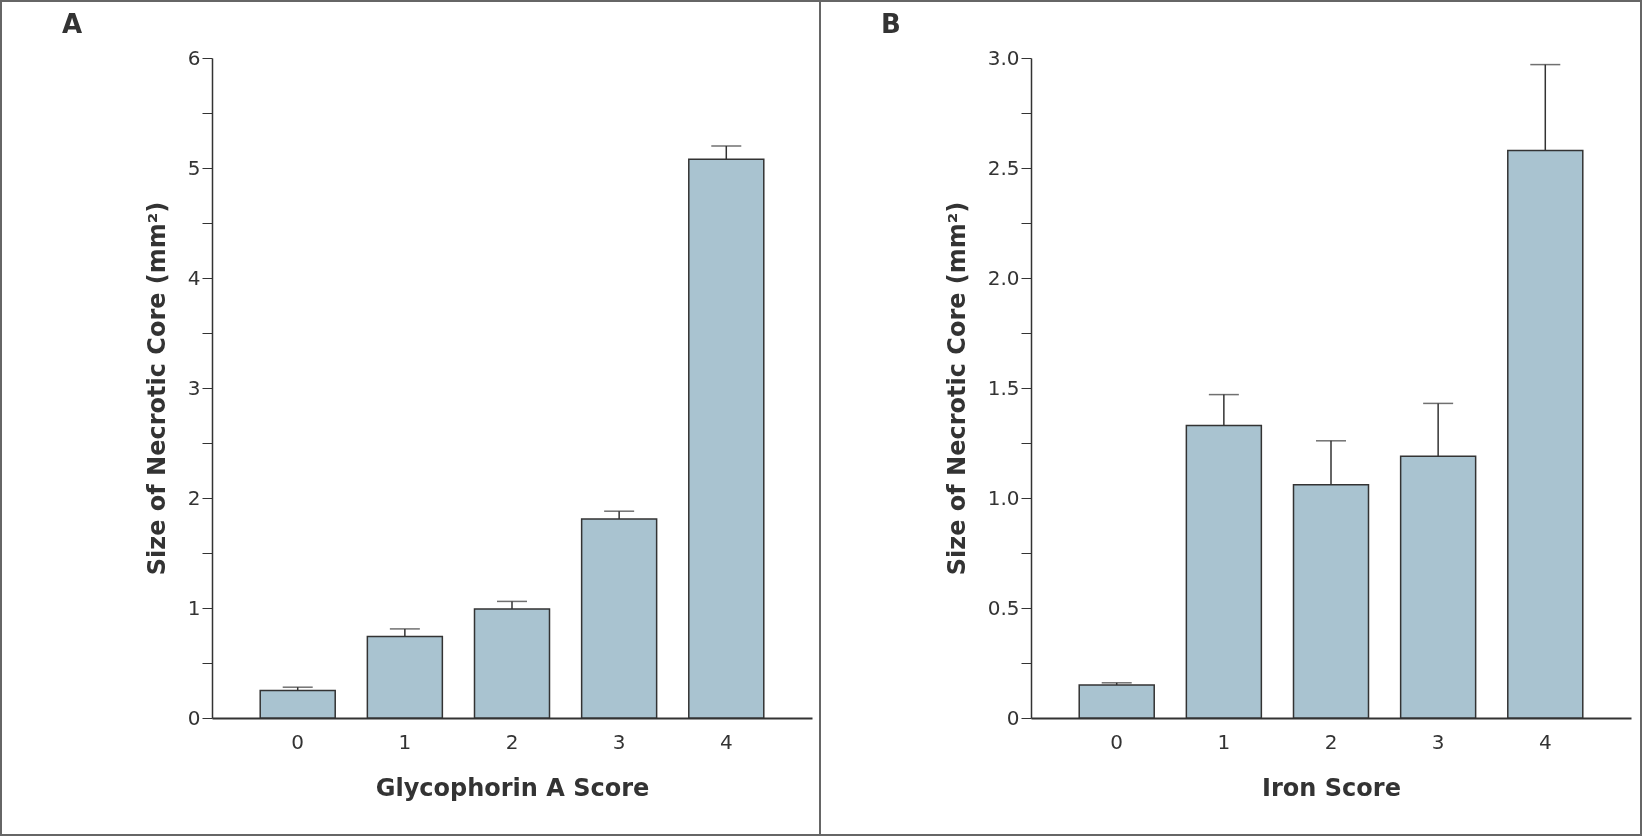  What do you see at coordinates (194, 387) in the screenshot?
I see `y-tick-label: 3` at bounding box center [194, 387].